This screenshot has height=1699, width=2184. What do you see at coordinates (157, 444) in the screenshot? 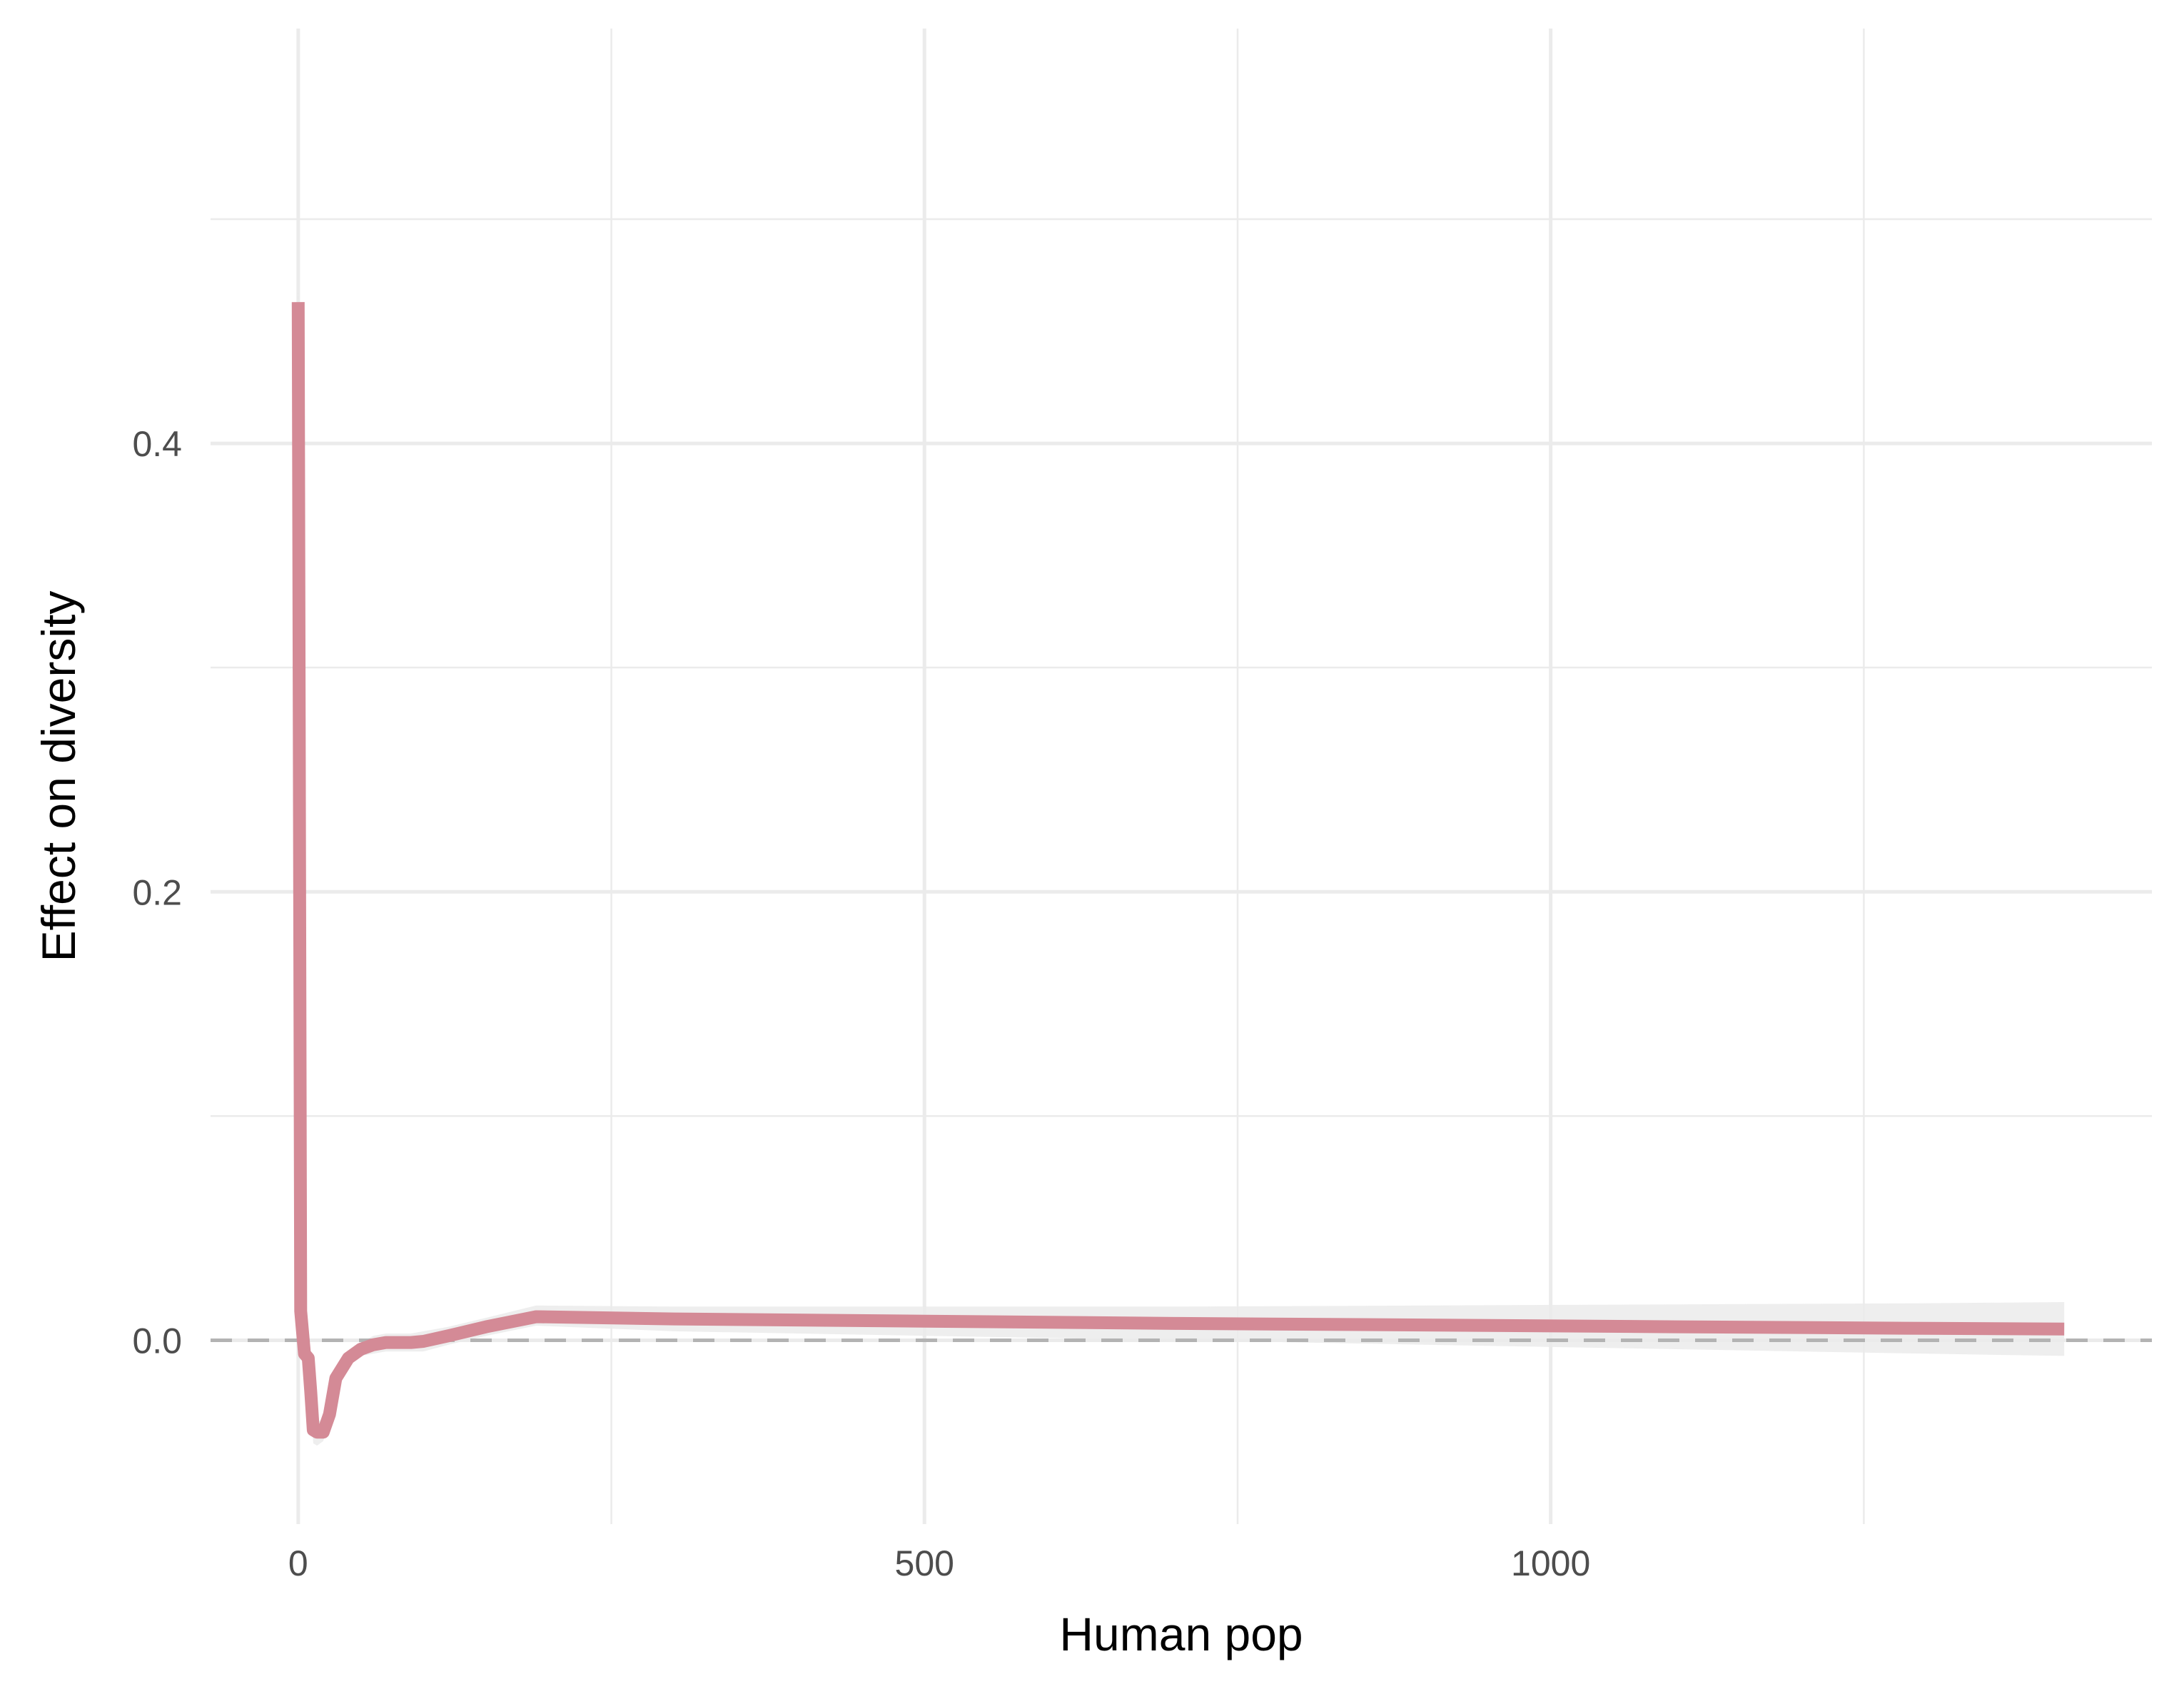
I see `y-tick-label: 0.4` at bounding box center [157, 444].